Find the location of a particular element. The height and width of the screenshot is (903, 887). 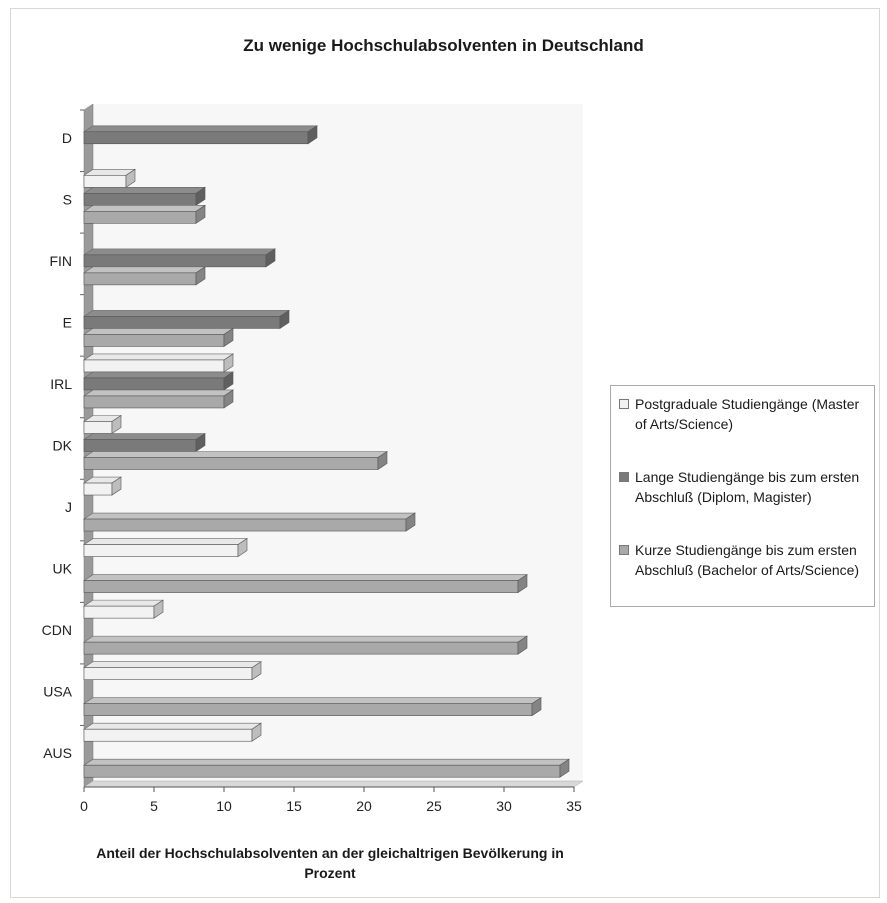

x-tick-label: 30 is located at coordinates (504, 806).